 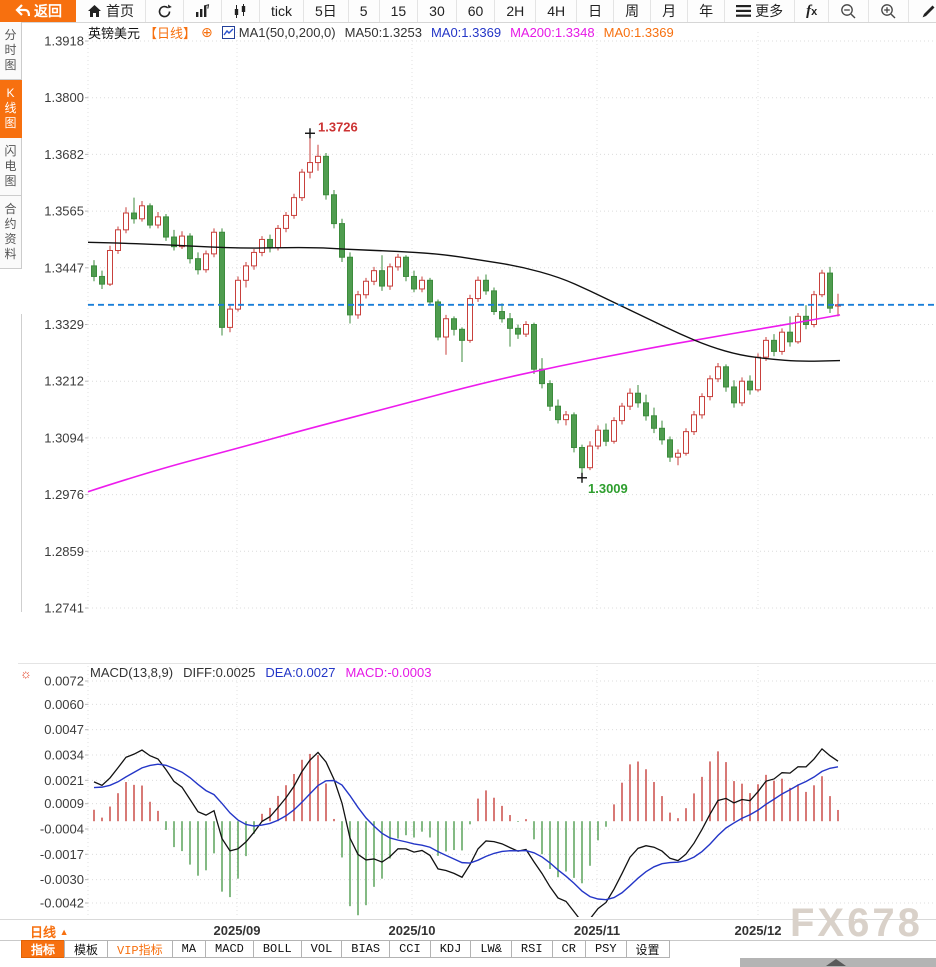 I want to click on price-axis-label: 1.3329, so click(x=64, y=324).